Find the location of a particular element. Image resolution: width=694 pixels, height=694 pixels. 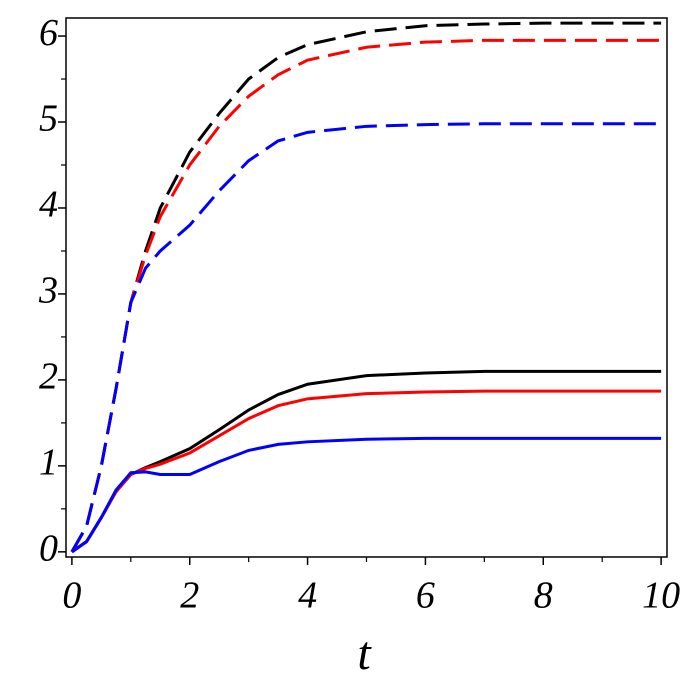

x-tick-label: 2 is located at coordinates (189, 596).